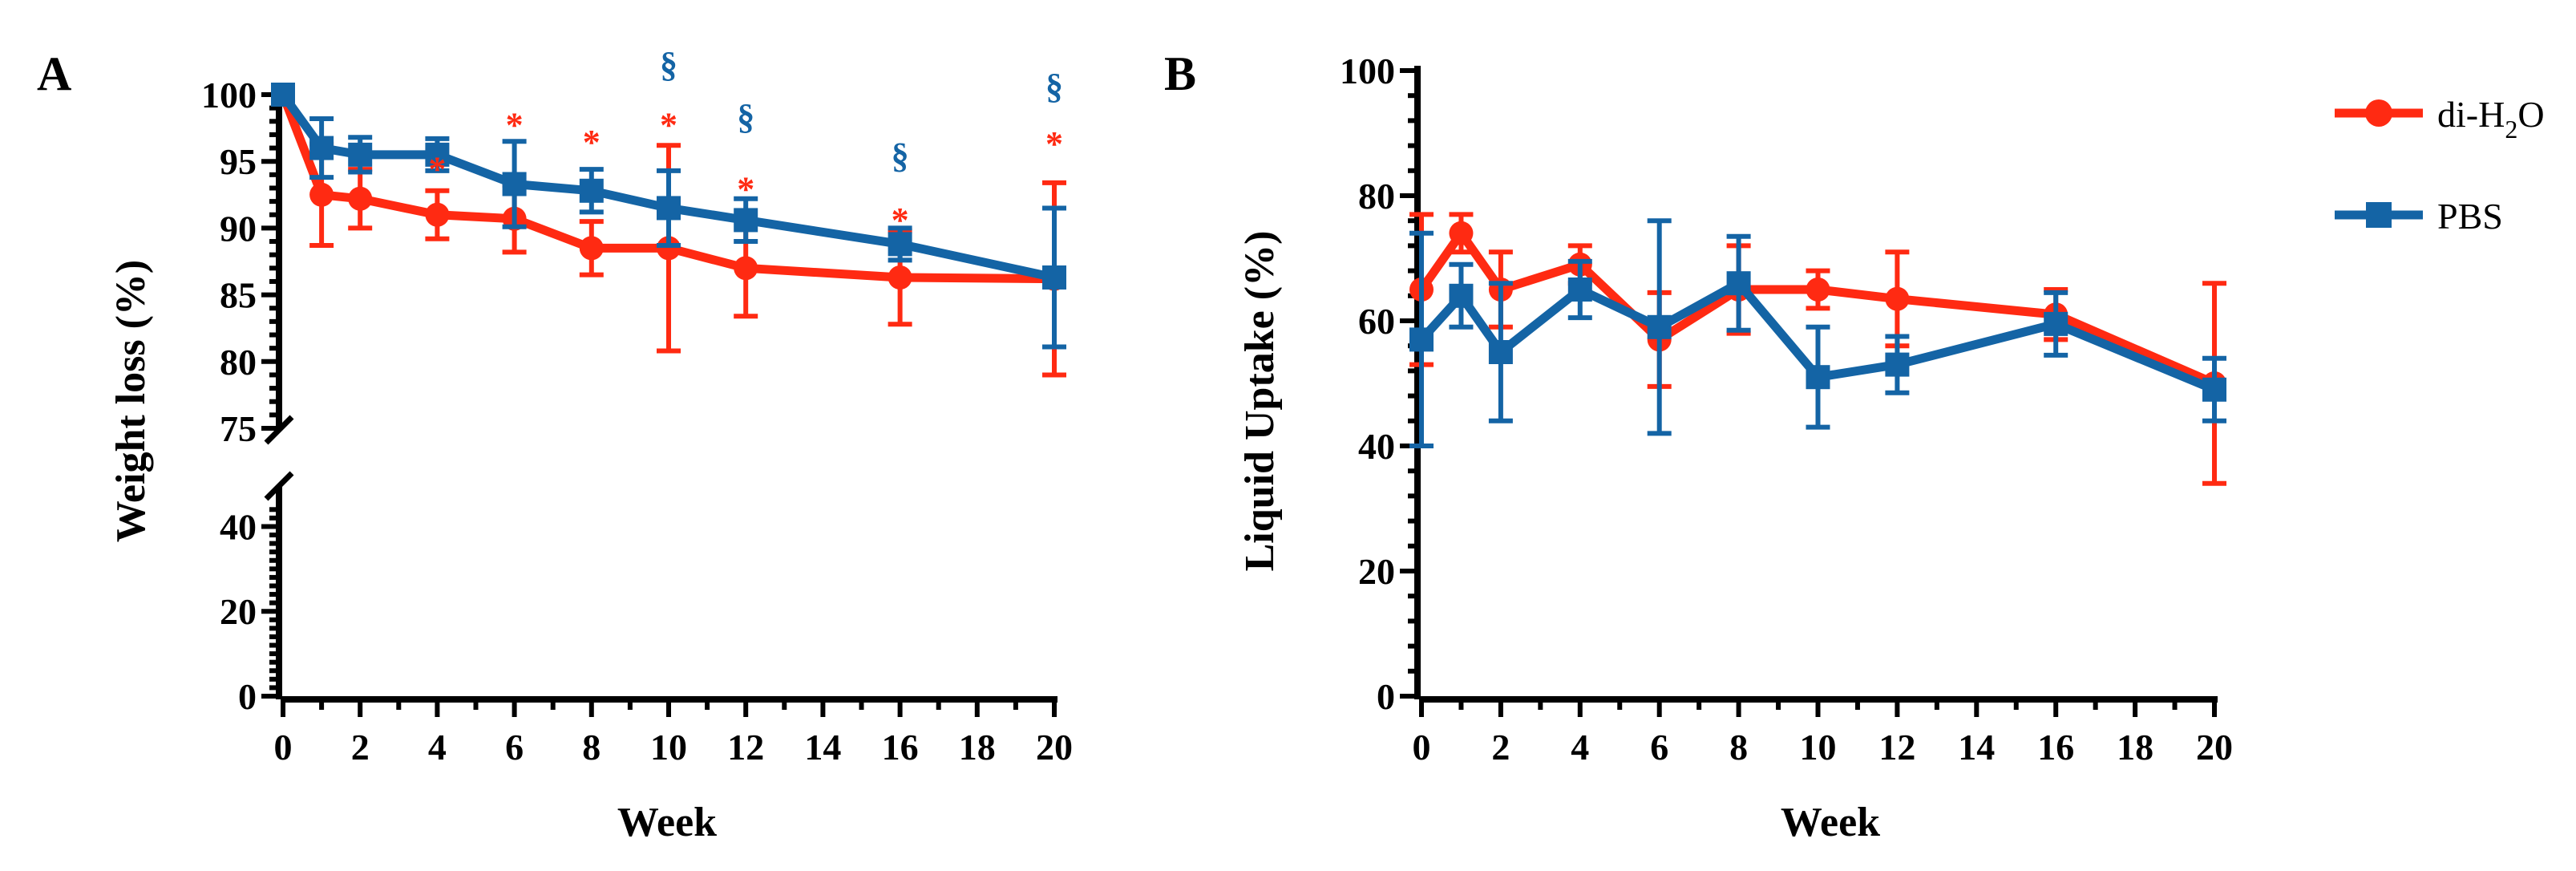 The width and height of the screenshot is (2576, 871). I want to click on panel-a-letter: A, so click(54, 73).